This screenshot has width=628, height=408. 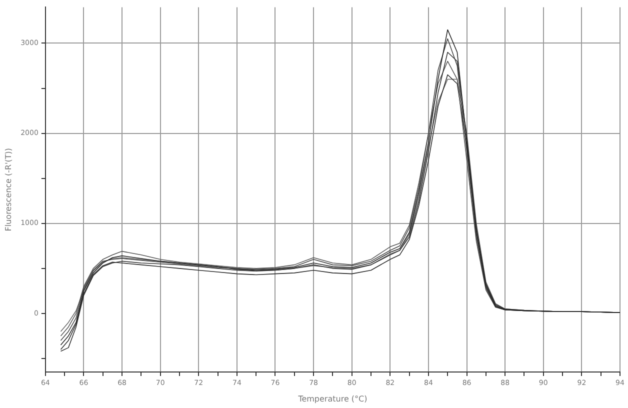 What do you see at coordinates (332, 399) in the screenshot?
I see `x-axis-title: Temperature (°C)` at bounding box center [332, 399].